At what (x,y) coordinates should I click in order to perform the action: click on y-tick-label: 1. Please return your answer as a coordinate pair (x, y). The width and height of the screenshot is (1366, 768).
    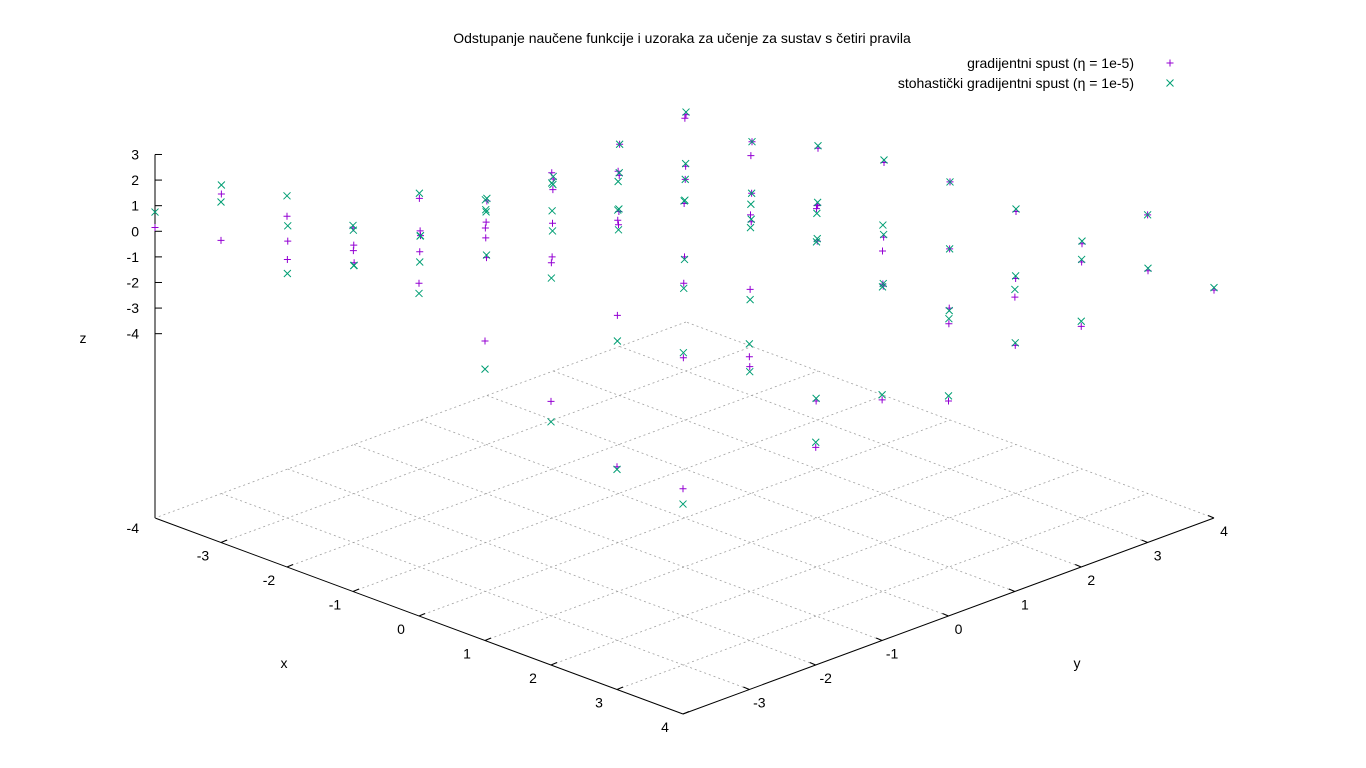
    Looking at the image, I should click on (1025, 605).